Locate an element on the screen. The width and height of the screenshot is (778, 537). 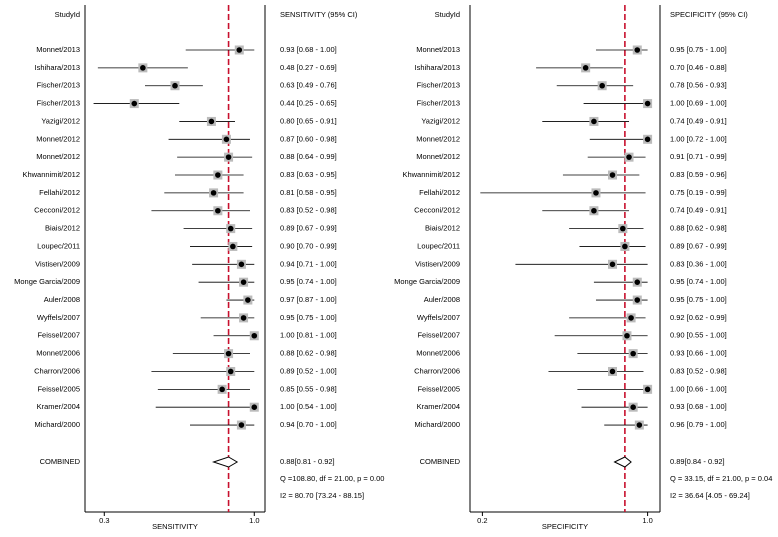
study-value-label: 1.00 [0.81 - 1.00] is located at coordinates (308, 335).